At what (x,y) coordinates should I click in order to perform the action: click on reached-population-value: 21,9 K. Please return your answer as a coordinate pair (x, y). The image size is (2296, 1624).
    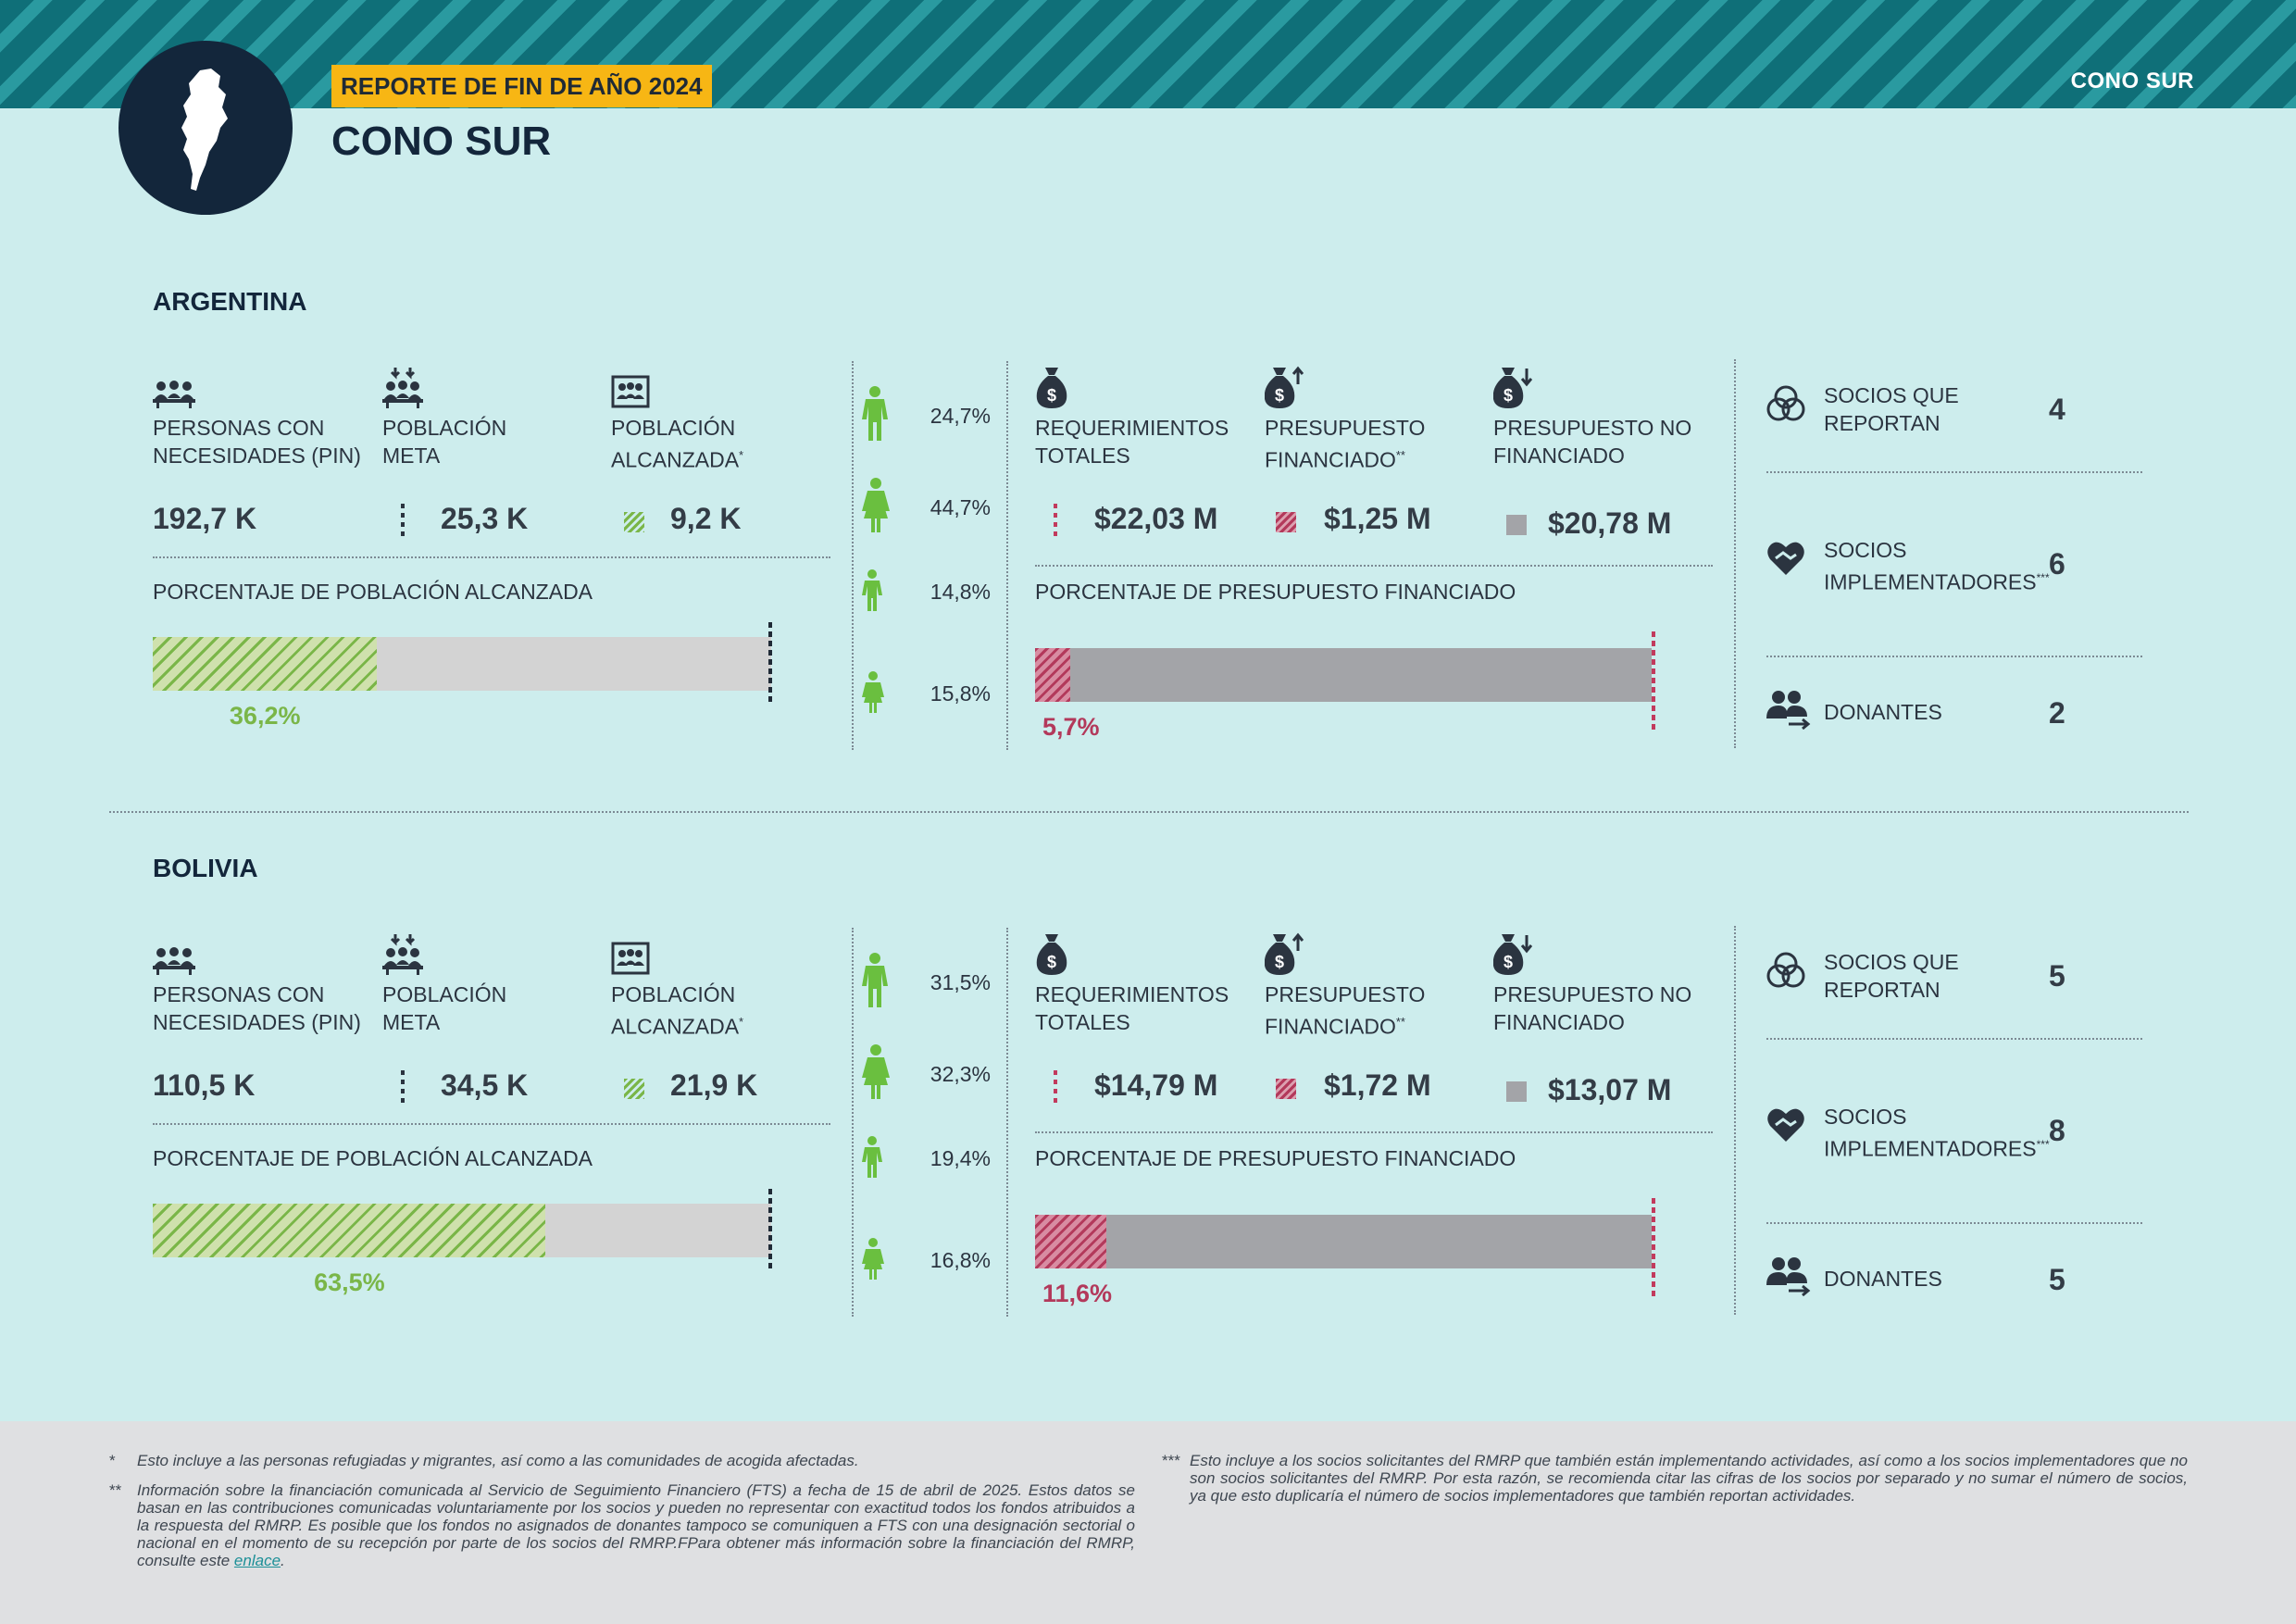
    Looking at the image, I should click on (714, 1085).